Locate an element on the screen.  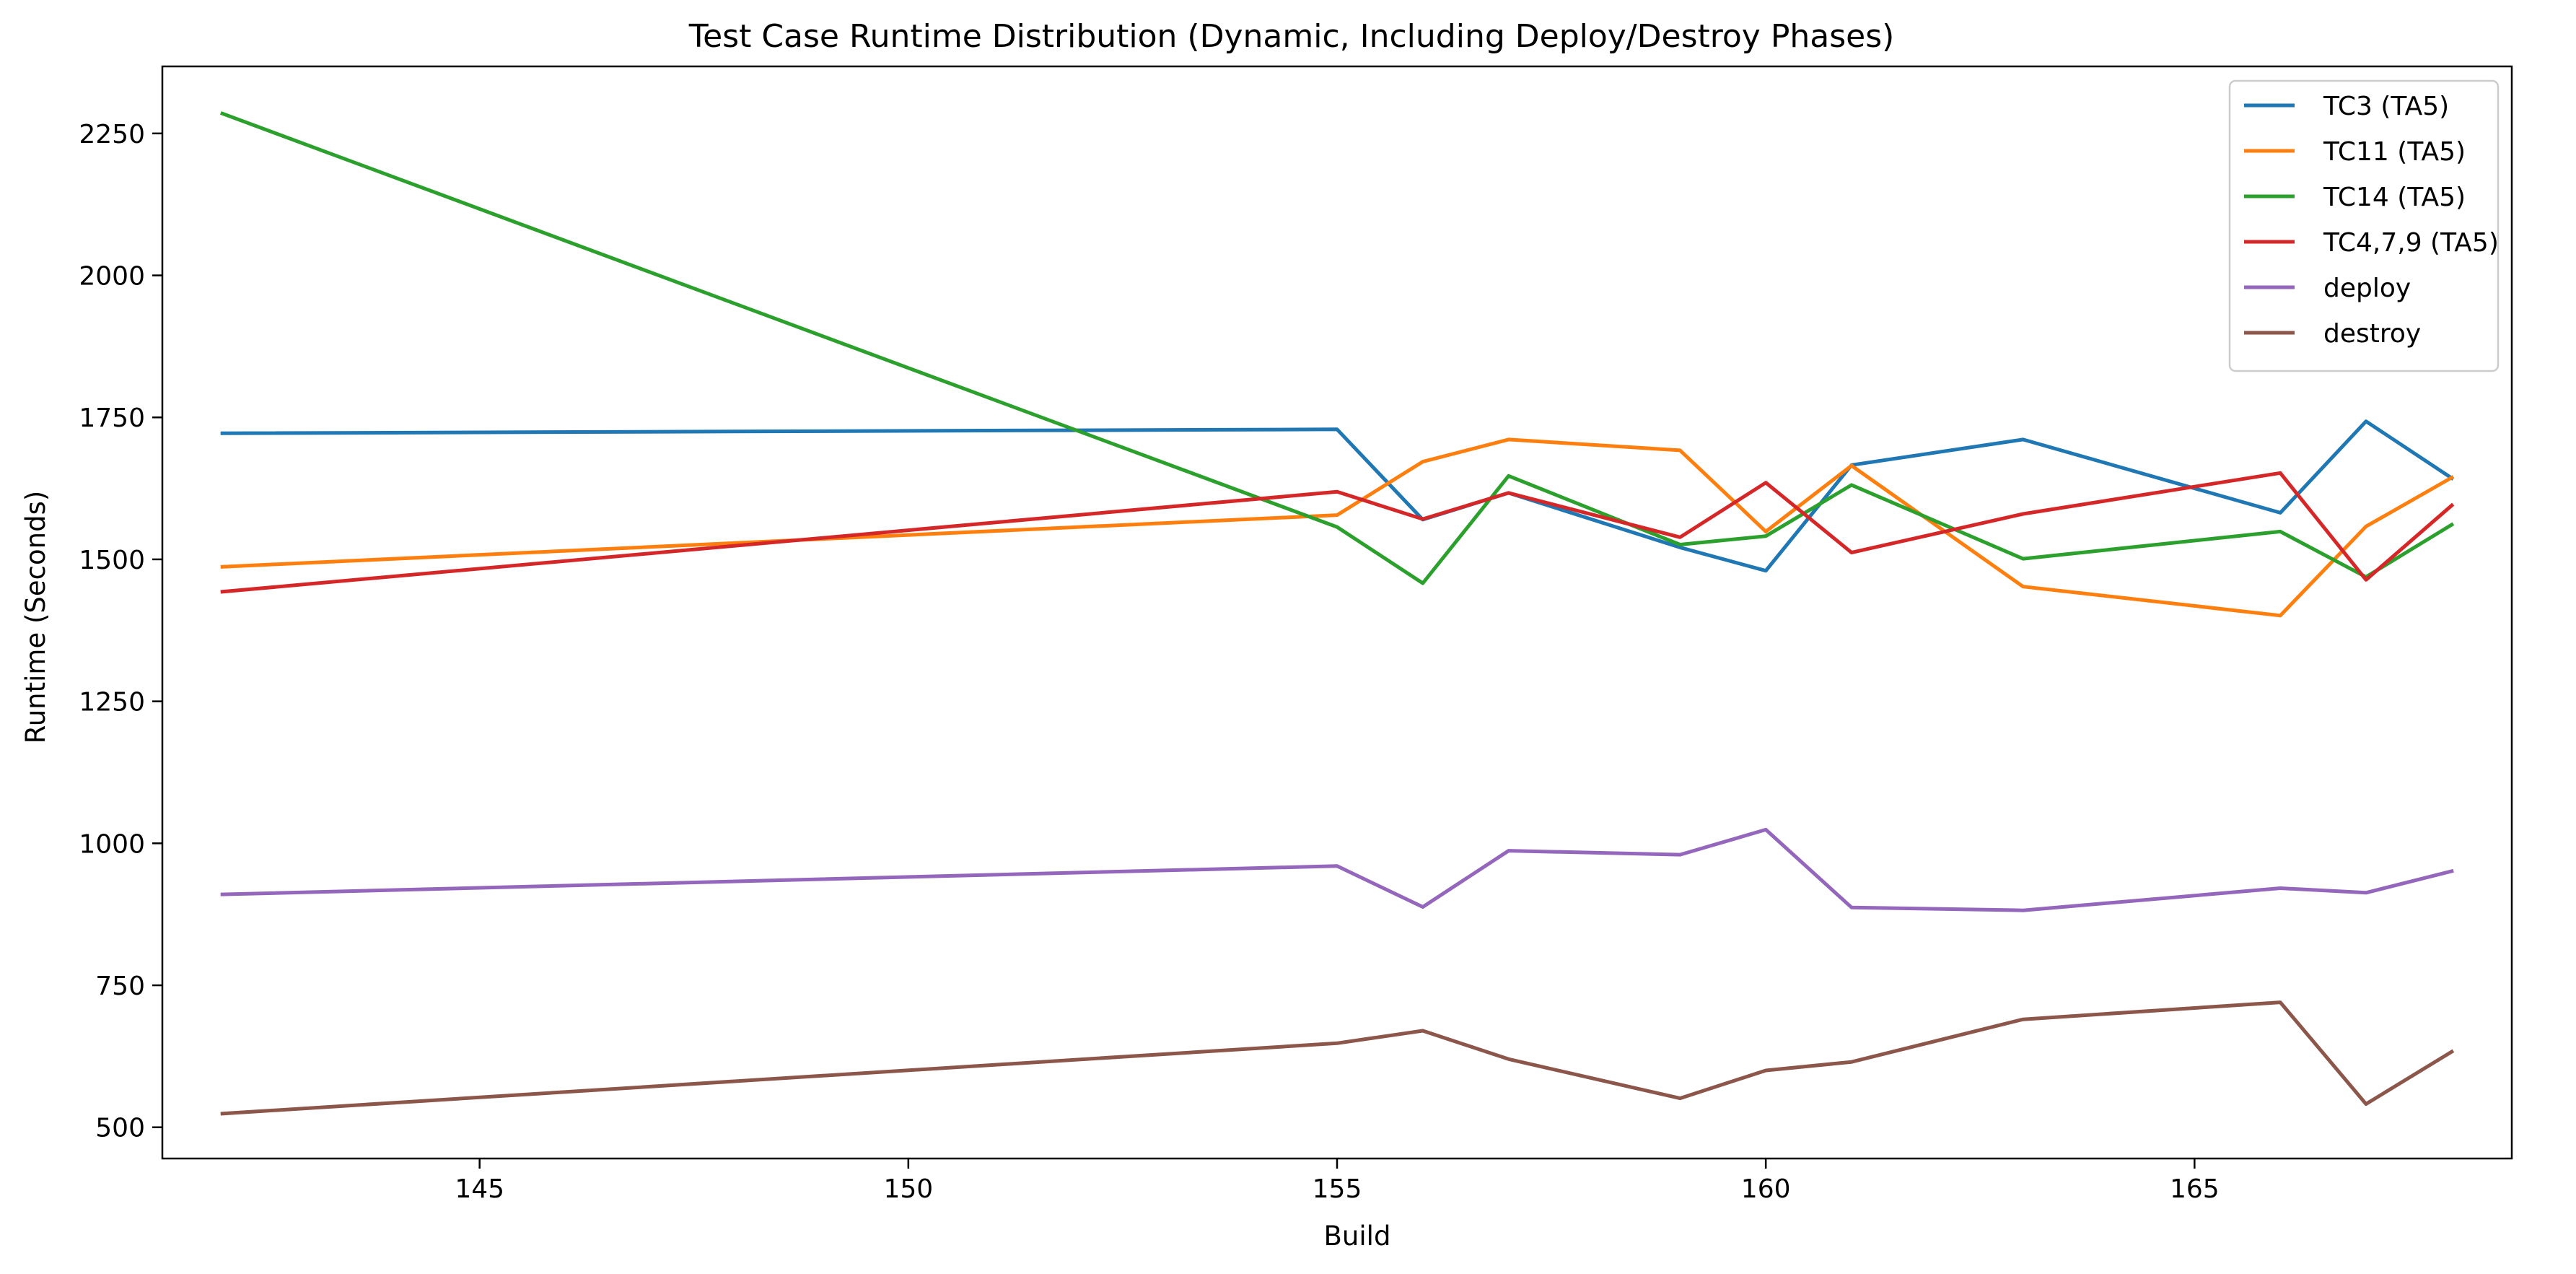
x-axis-label: Build is located at coordinates (1357, 1236).